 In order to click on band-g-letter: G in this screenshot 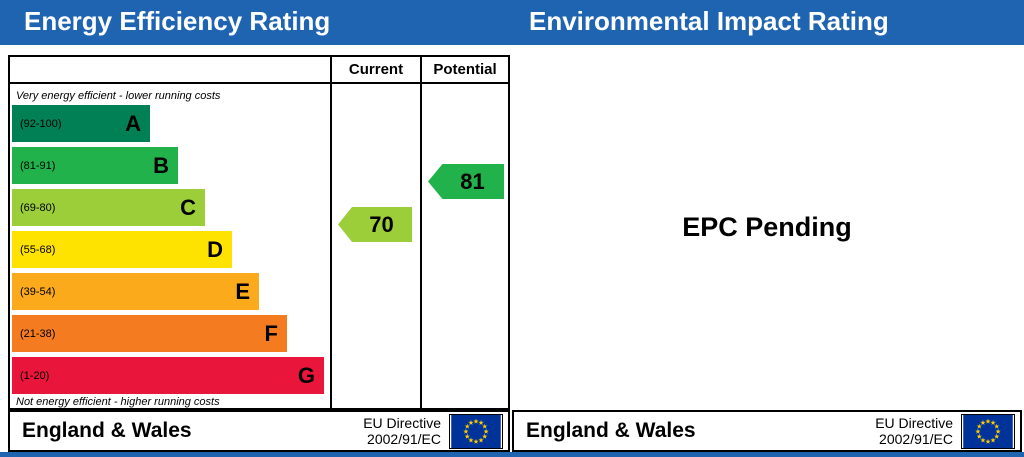, I will do `click(306, 375)`.